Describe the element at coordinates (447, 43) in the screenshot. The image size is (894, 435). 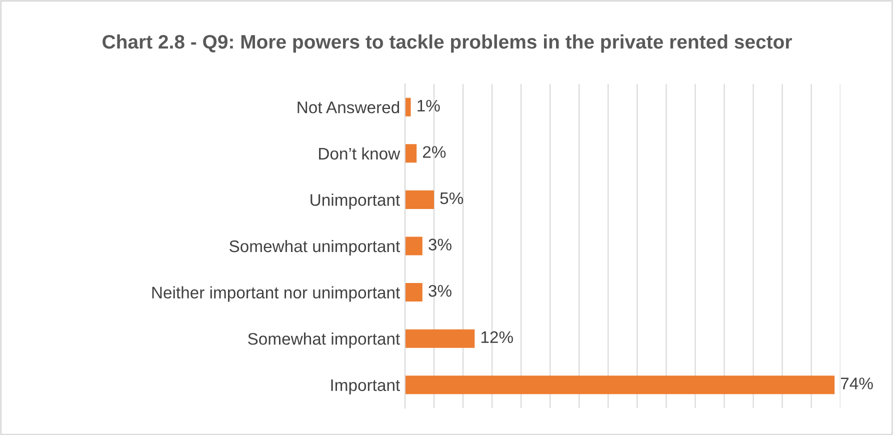
I see `chart-title: Chart 2.8 - Q9: More powers to tackle problems in the private rented sector` at that location.